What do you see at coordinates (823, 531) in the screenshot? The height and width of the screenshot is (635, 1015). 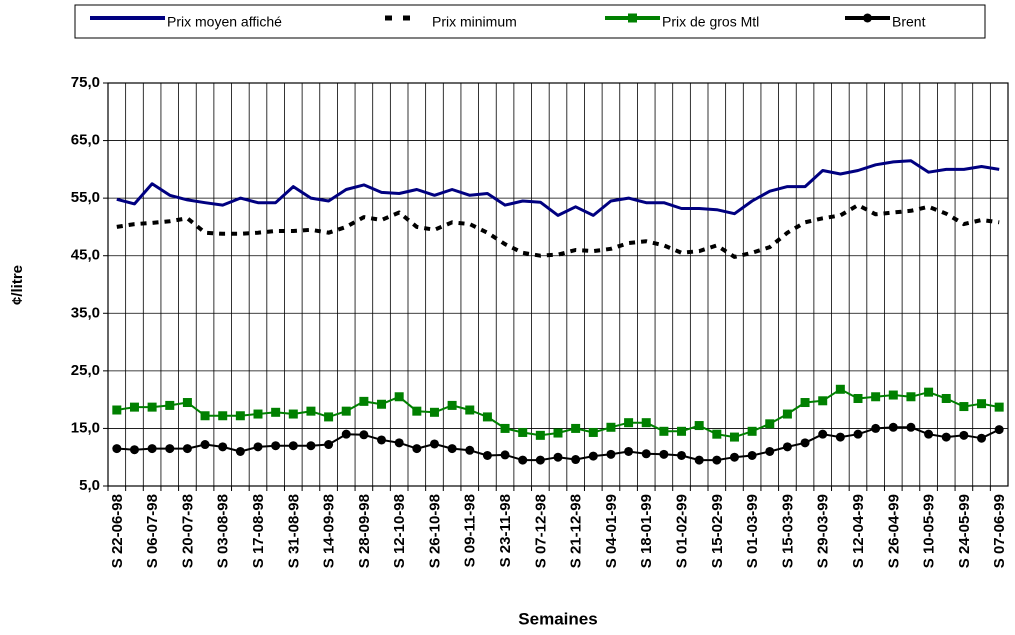 I see `x-tick-label: S 29-03-99` at bounding box center [823, 531].